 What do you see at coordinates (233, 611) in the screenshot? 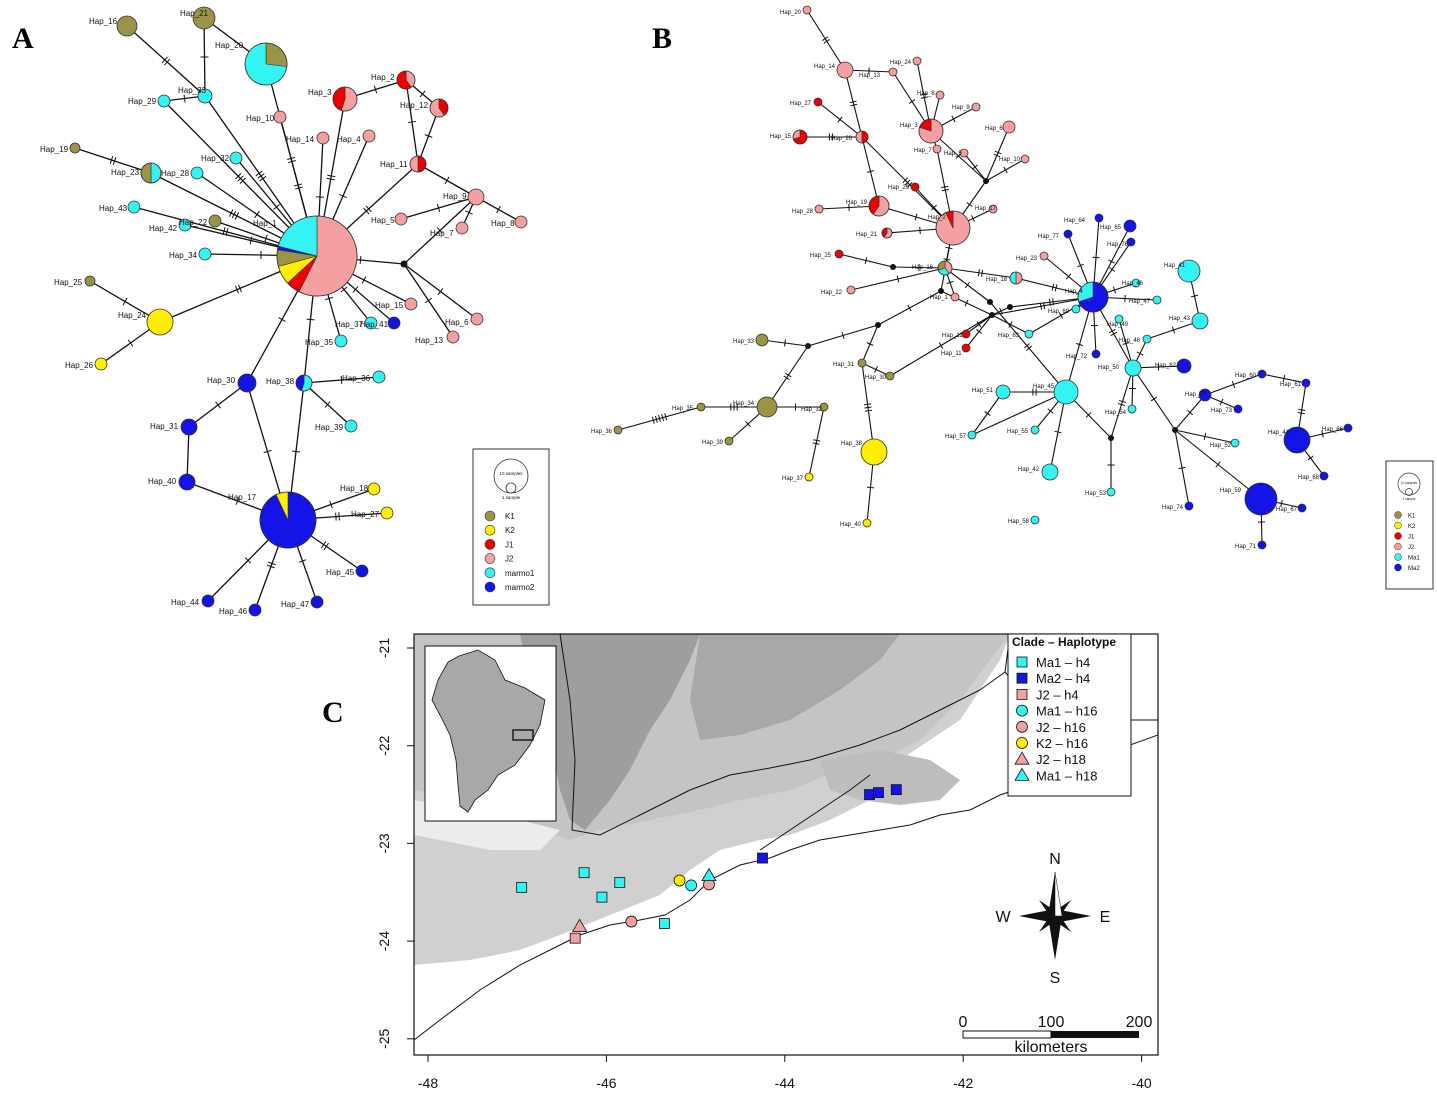
I see `haplotype-label: Hap_46` at bounding box center [233, 611].